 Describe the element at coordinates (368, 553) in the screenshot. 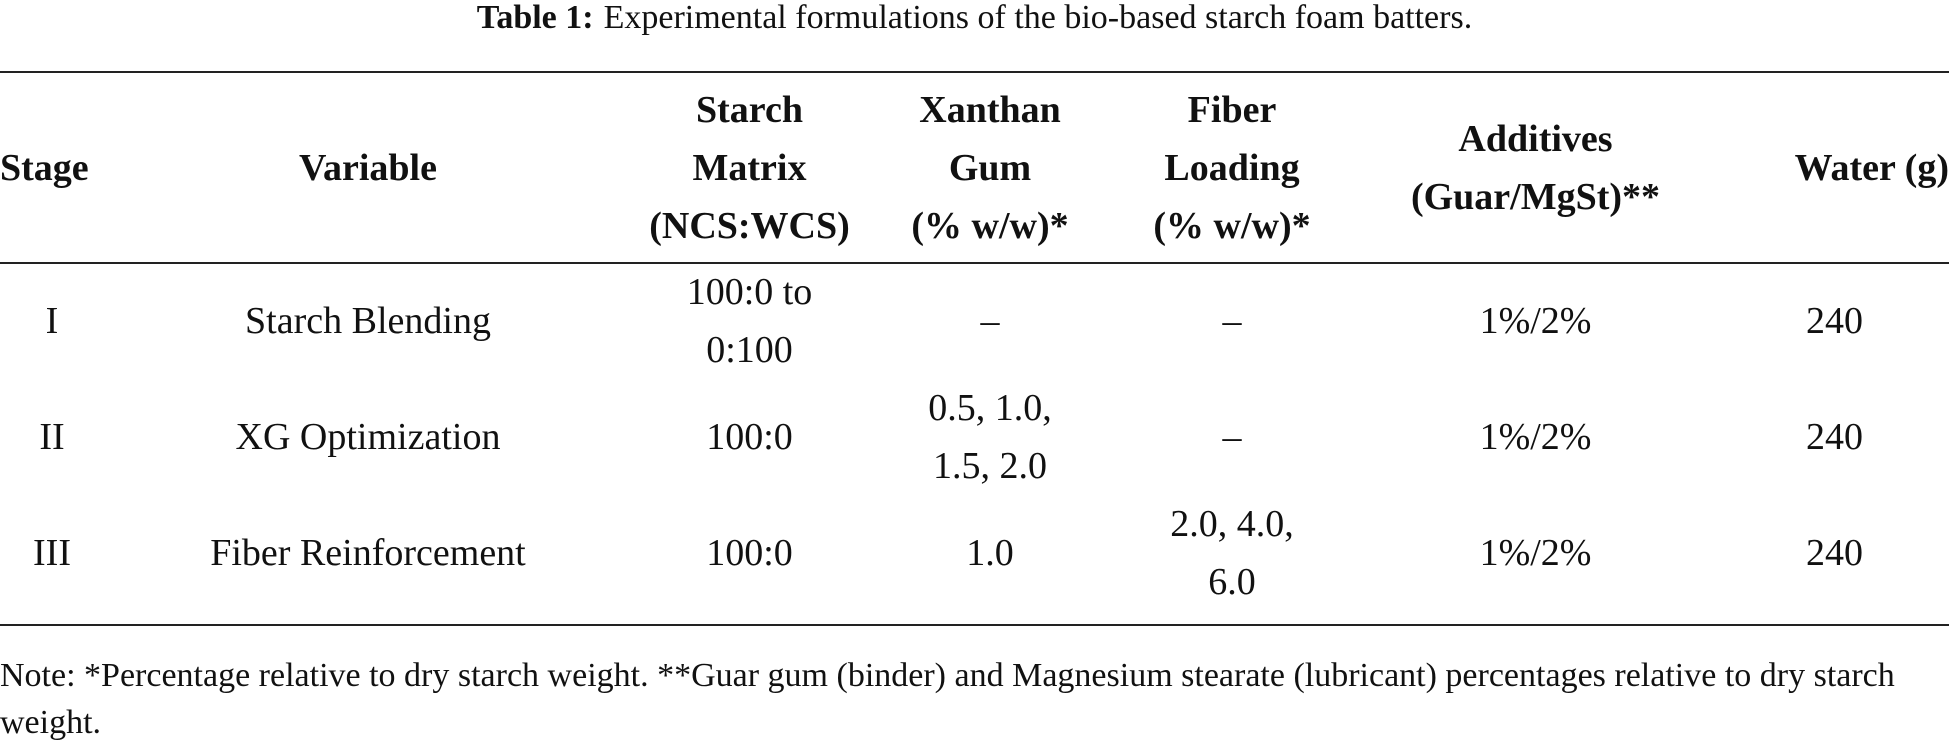

I see `cell-variable: Fiber Reinforcement` at that location.